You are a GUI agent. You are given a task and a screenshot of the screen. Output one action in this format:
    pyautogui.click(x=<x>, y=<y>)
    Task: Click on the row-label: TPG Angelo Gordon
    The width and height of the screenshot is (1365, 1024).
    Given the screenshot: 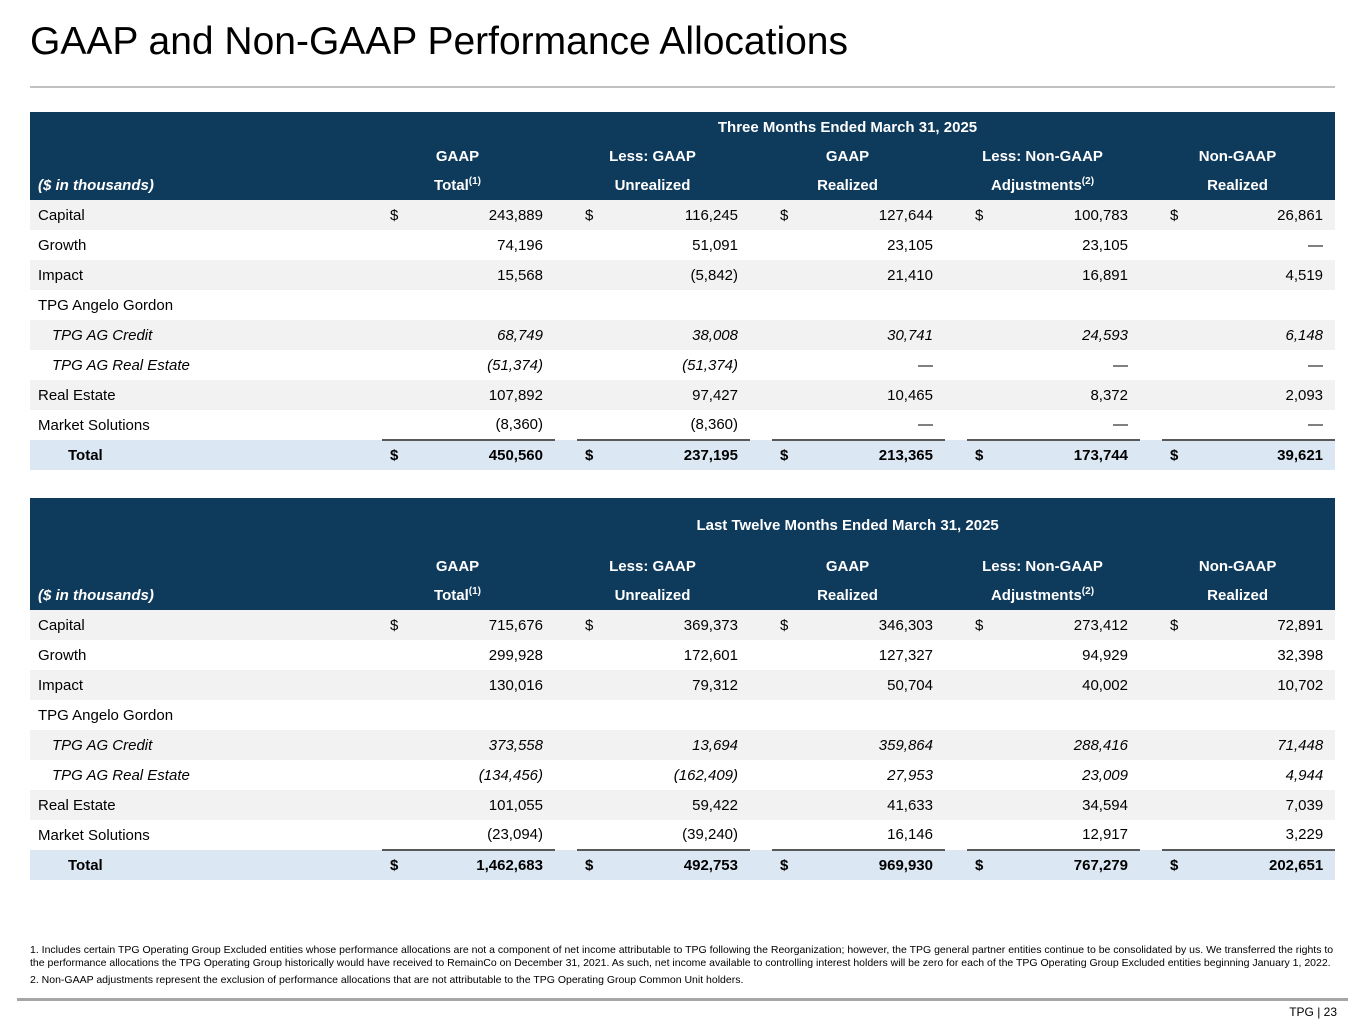 What is the action you would take?
    pyautogui.click(x=106, y=715)
    